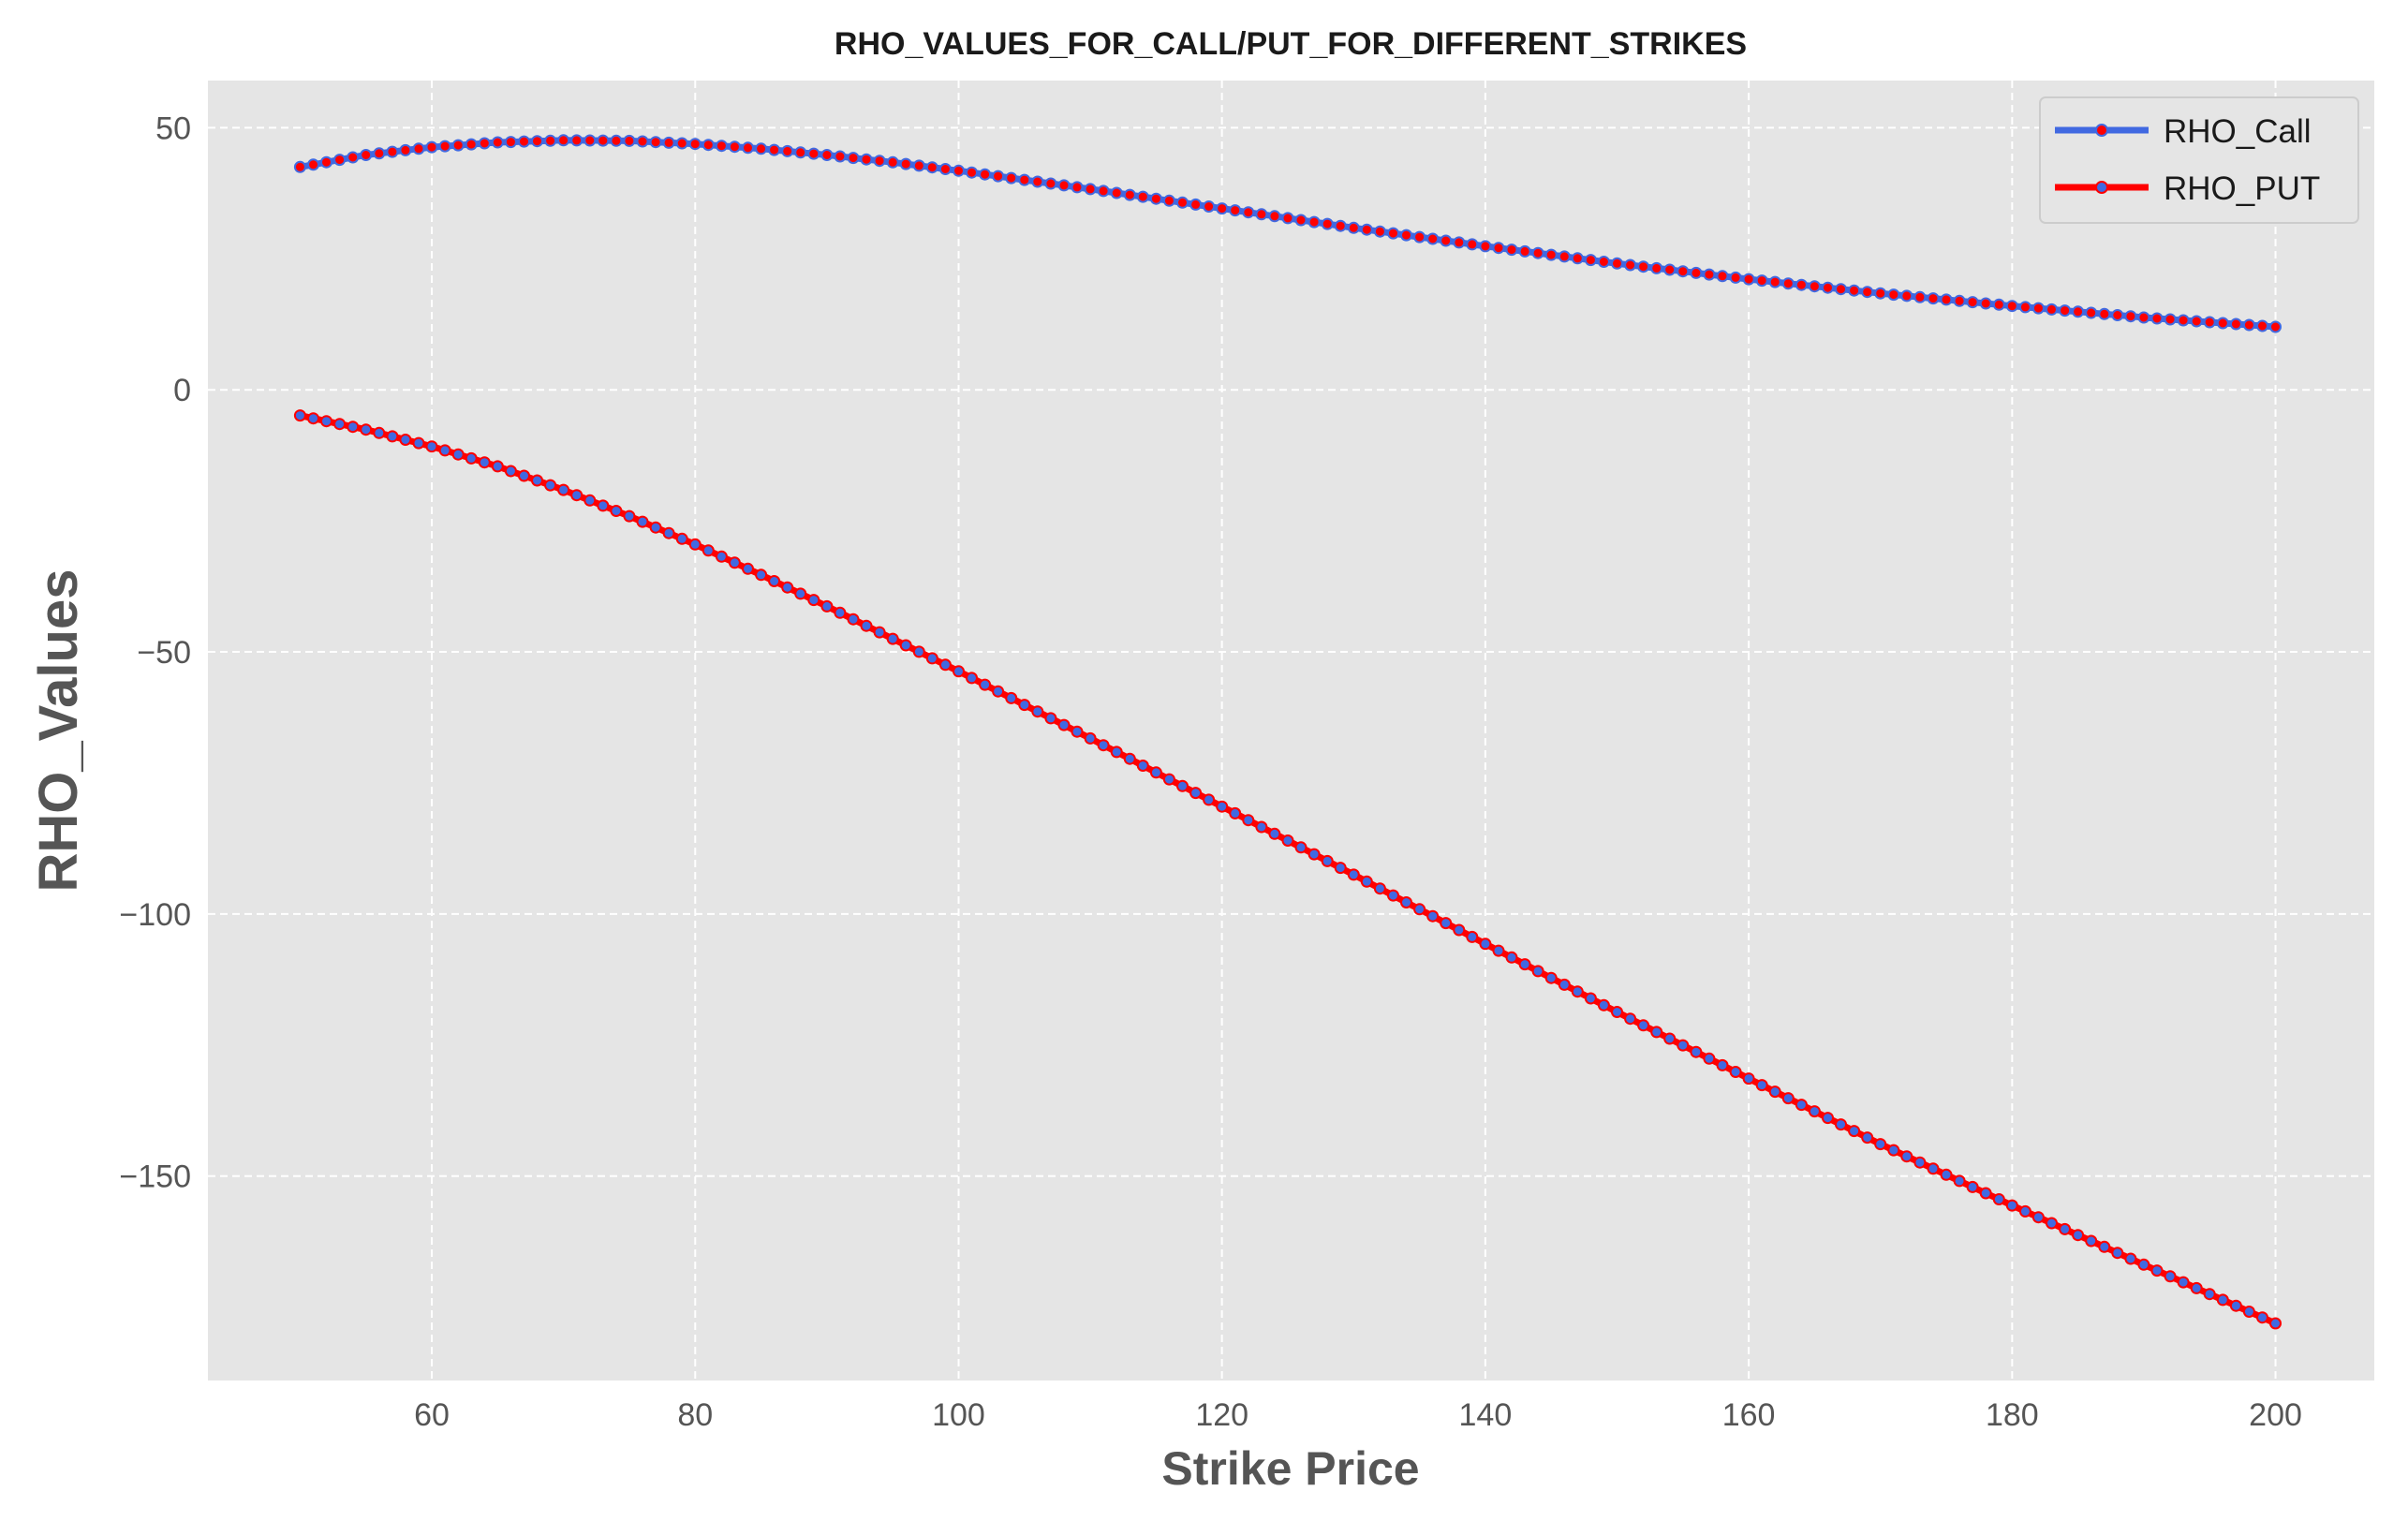  Describe the element at coordinates (58, 731) in the screenshot. I see `y-axis-label: RHO_Values` at that location.